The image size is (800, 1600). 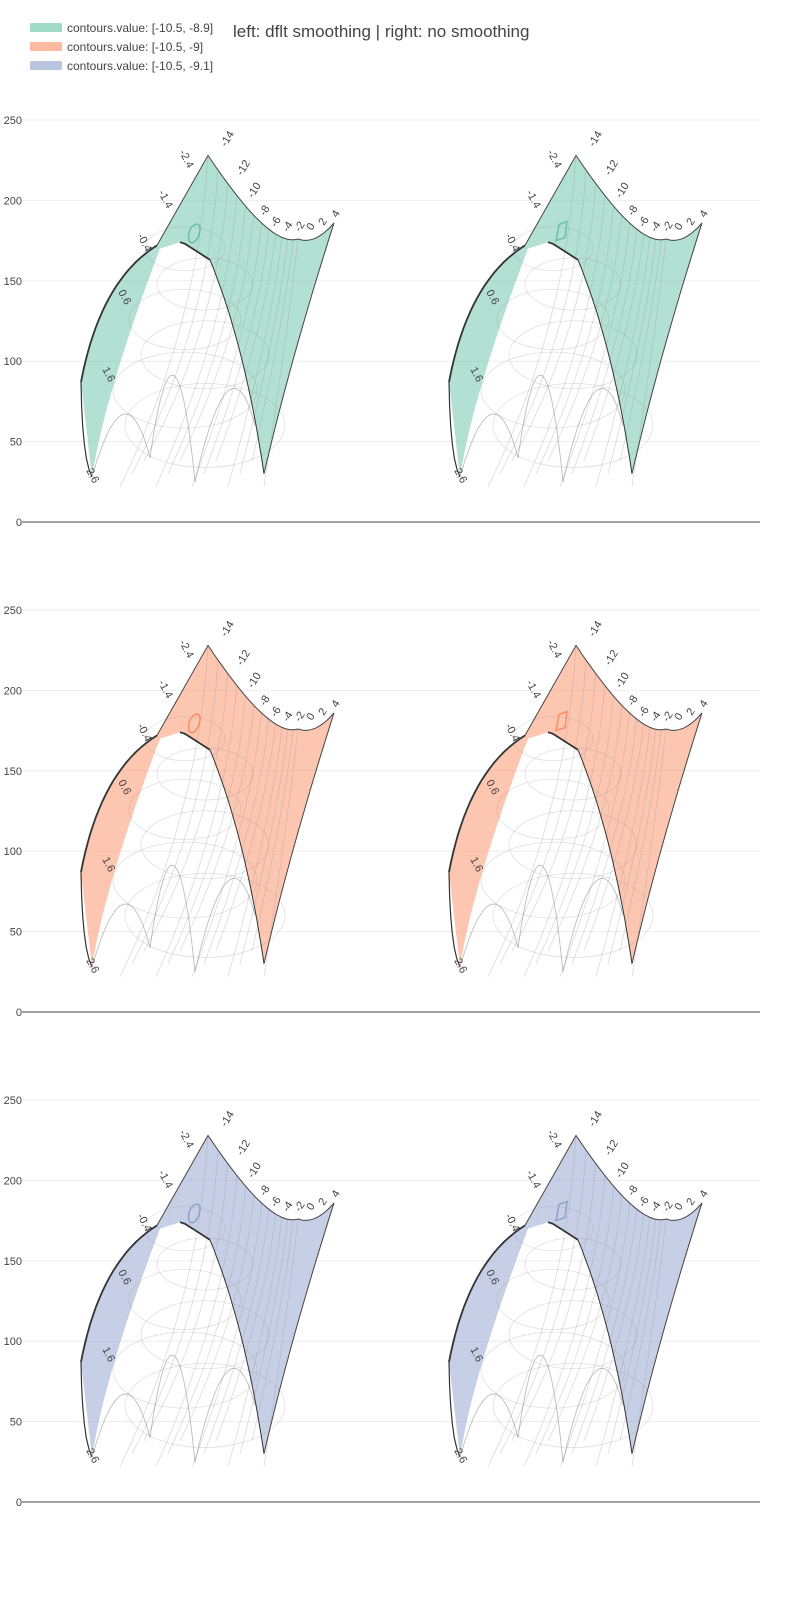 What do you see at coordinates (243, 658) in the screenshot?
I see `a-axis-tick-label: -12` at bounding box center [243, 658].